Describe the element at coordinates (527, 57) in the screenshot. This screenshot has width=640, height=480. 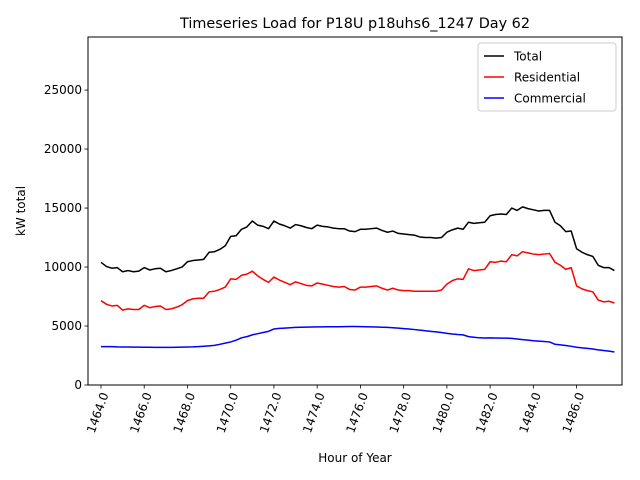
I see `legend-label-total: Total` at that location.